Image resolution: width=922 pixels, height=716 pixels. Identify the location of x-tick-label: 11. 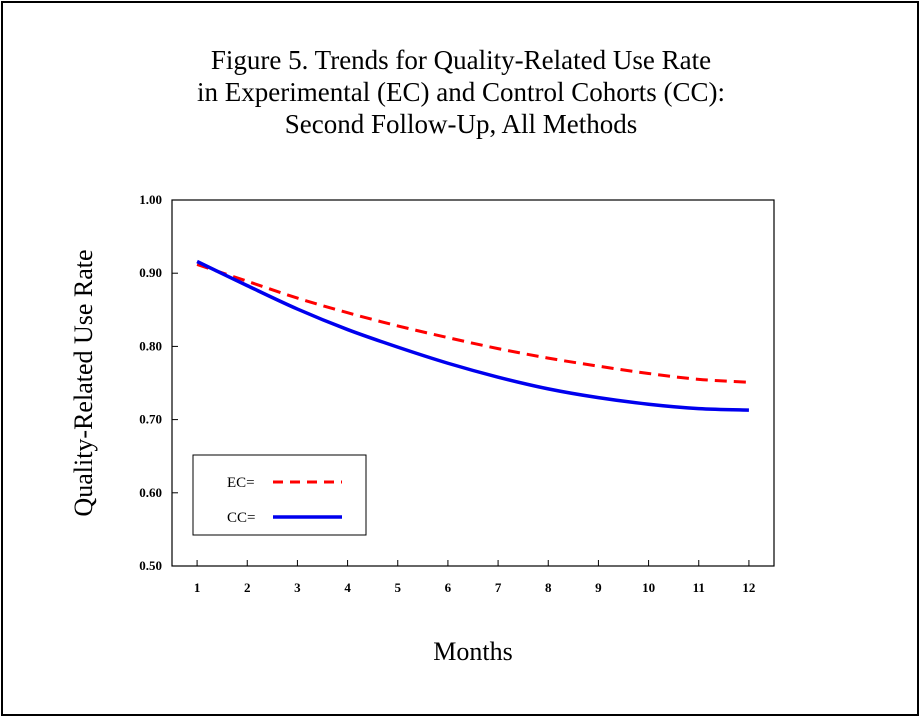
(699, 587).